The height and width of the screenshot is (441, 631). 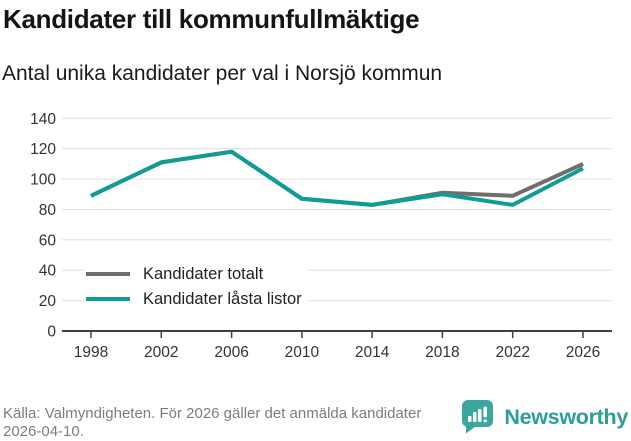 What do you see at coordinates (43, 119) in the screenshot?
I see `y-tick-label: 140` at bounding box center [43, 119].